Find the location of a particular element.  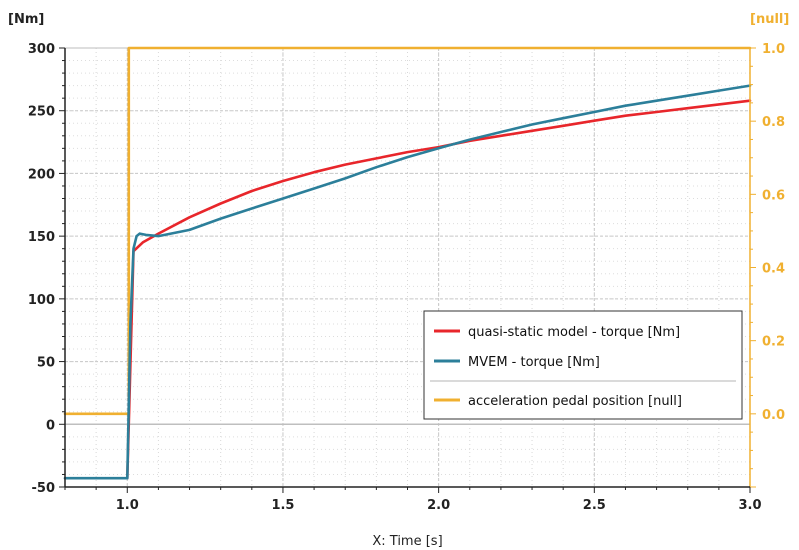

x-tick-label: 2.5 is located at coordinates (594, 505).